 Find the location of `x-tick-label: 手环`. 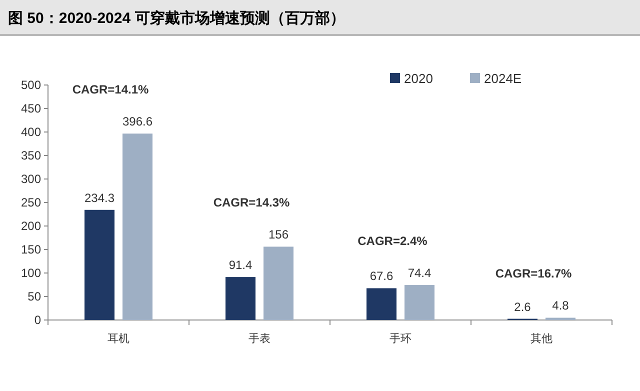

x-tick-label: 手环 is located at coordinates (401, 338).